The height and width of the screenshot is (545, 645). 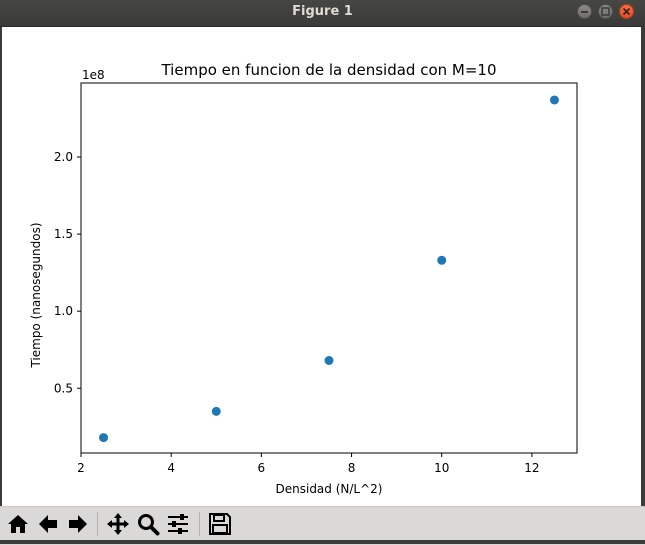 I want to click on x-tick-label: 8, so click(x=352, y=468).